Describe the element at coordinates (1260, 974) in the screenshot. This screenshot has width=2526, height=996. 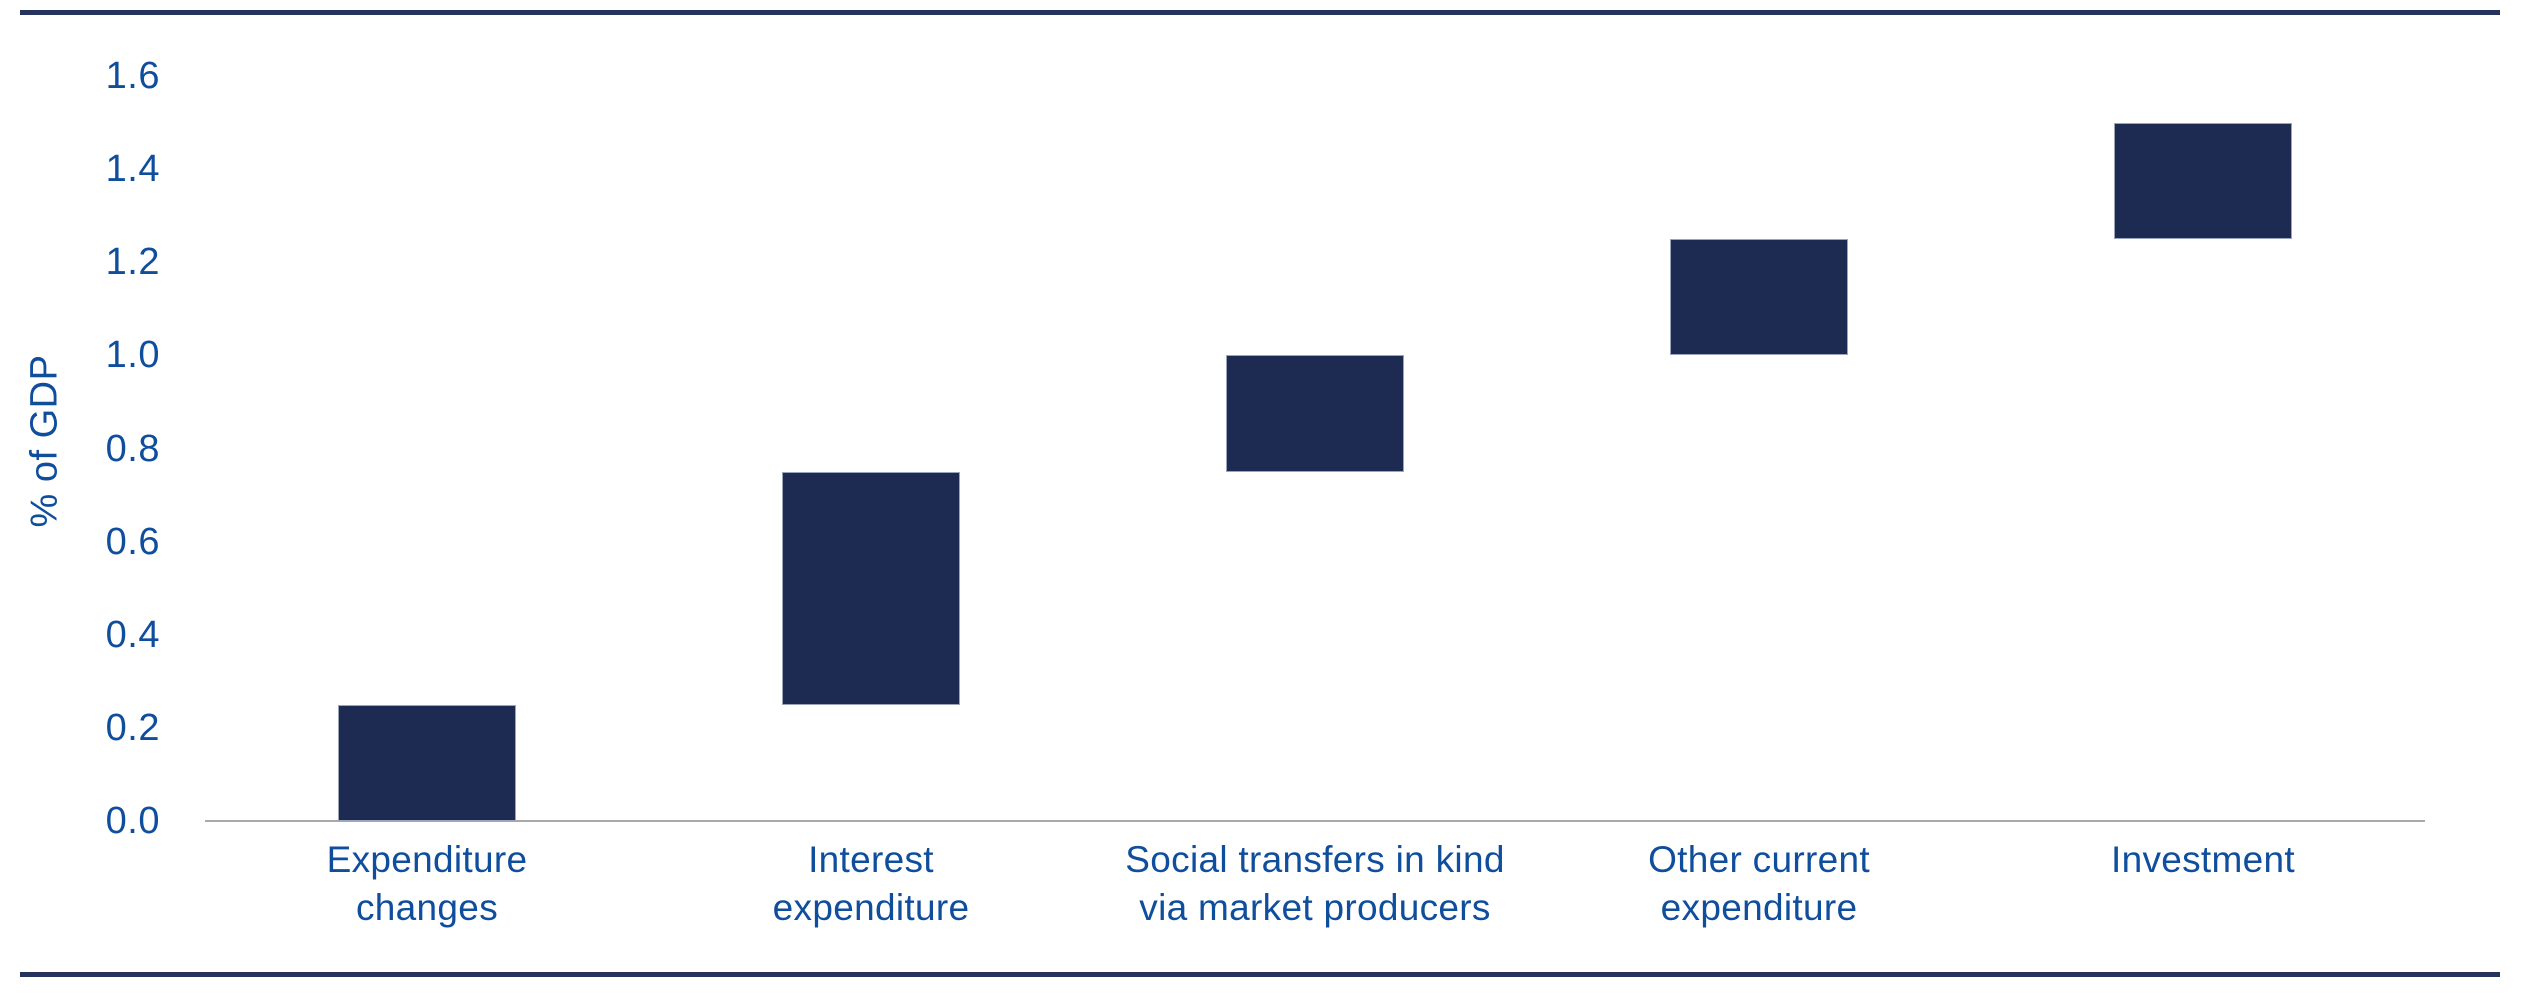
I see `bottom-divider-rule` at that location.